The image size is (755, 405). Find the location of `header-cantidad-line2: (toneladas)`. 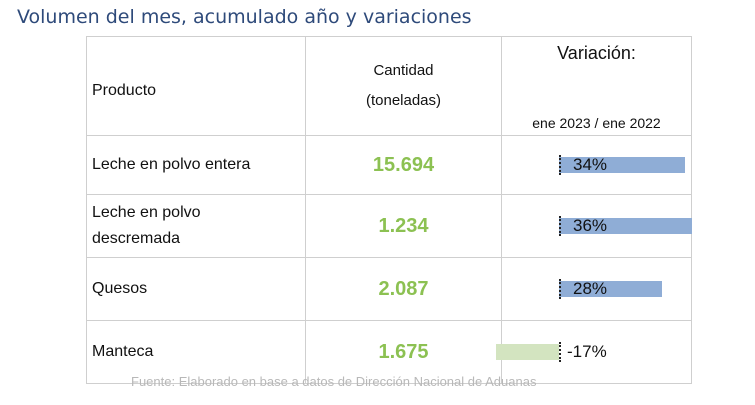

header-cantidad-line2: (toneladas) is located at coordinates (403, 100).